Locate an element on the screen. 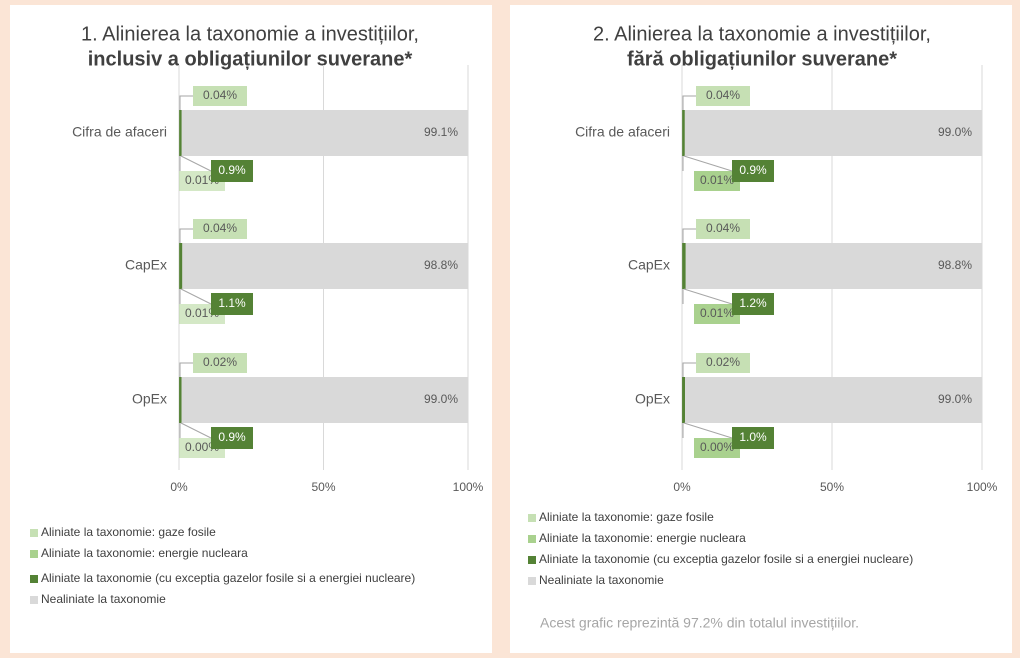 This screenshot has width=1020, height=658. data-label: 1.0% is located at coordinates (753, 437).